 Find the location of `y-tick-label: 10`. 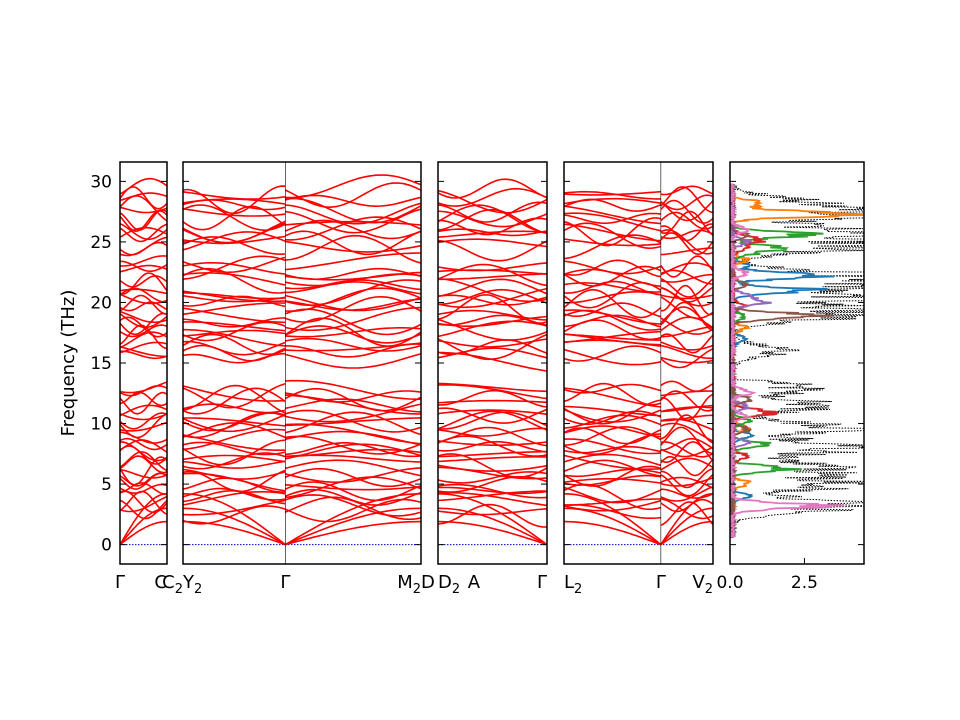

y-tick-label: 10 is located at coordinates (101, 425).